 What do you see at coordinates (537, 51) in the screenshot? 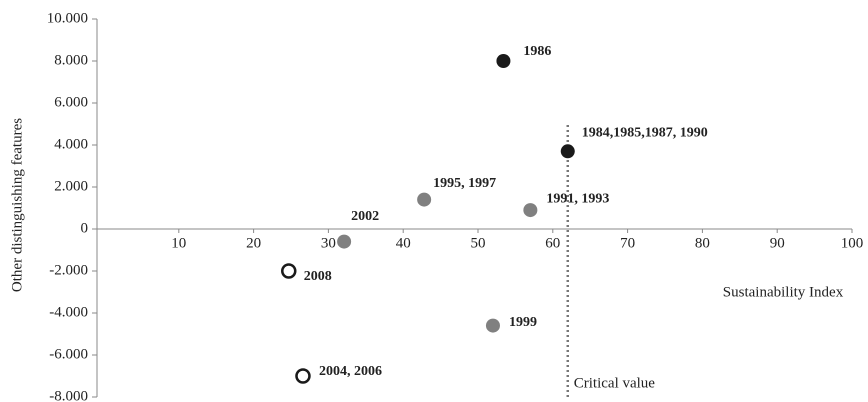
I see `point-label: 1986` at bounding box center [537, 51].